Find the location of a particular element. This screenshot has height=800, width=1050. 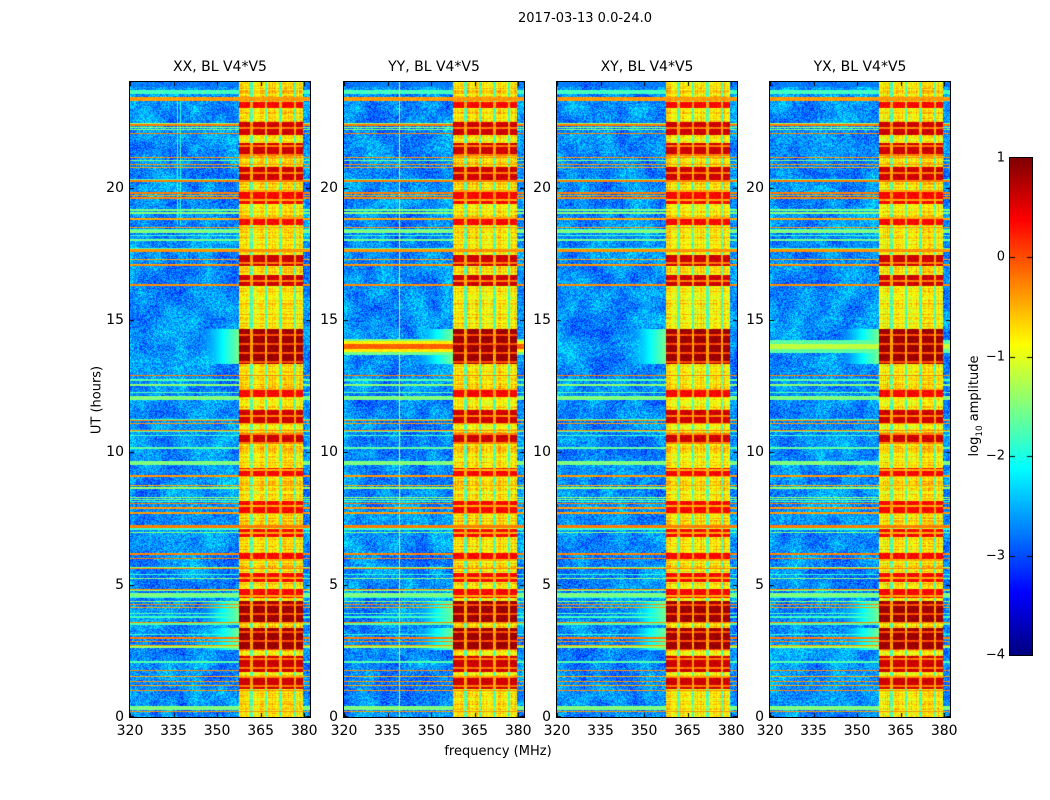

colorbar-tick-label: −2 is located at coordinates (995, 456).